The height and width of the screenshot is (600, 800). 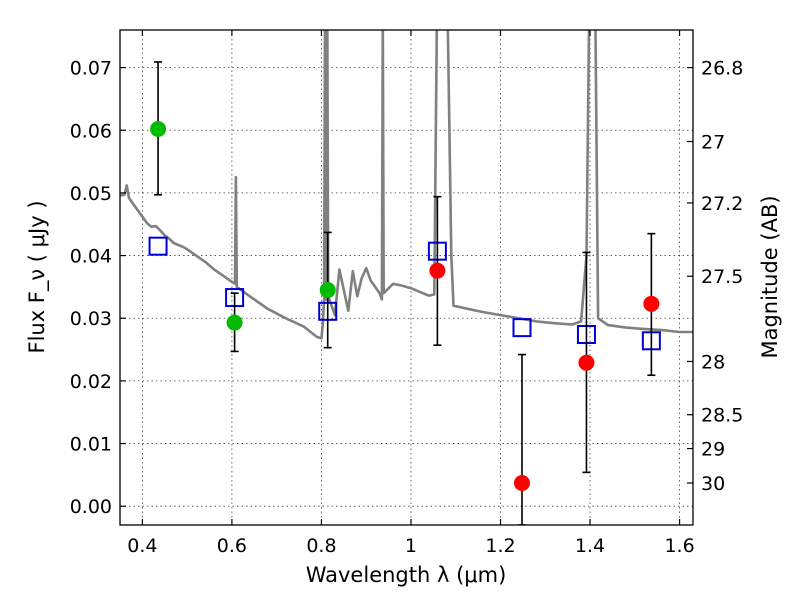 I want to click on right-tick-label: 27.2, so click(x=722, y=204).